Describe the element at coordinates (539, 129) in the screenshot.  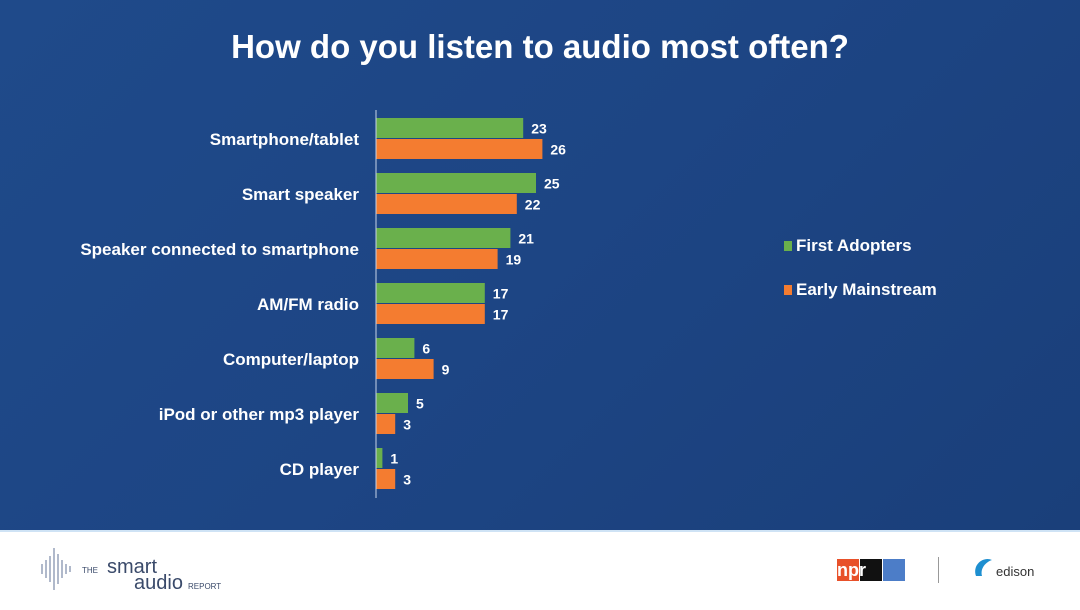
I see `data-label: 23` at that location.